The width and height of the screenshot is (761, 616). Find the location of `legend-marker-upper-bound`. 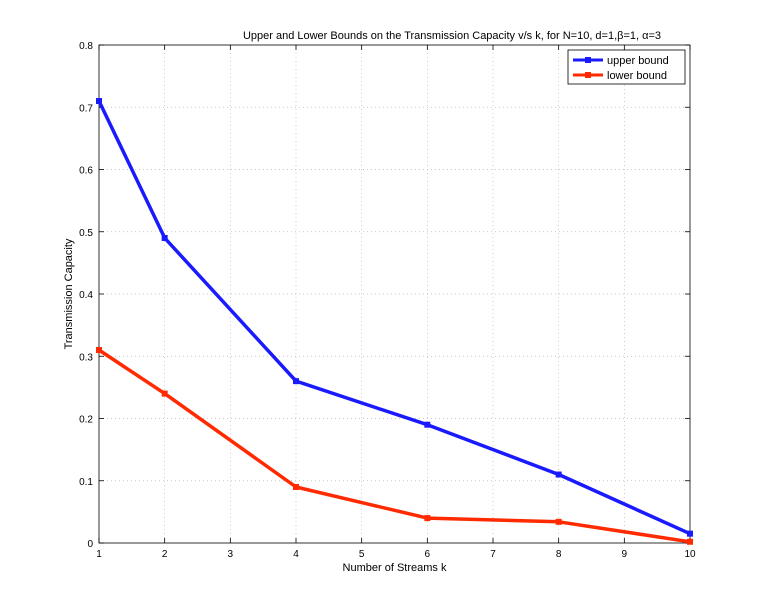

legend-marker-upper-bound is located at coordinates (588, 60).